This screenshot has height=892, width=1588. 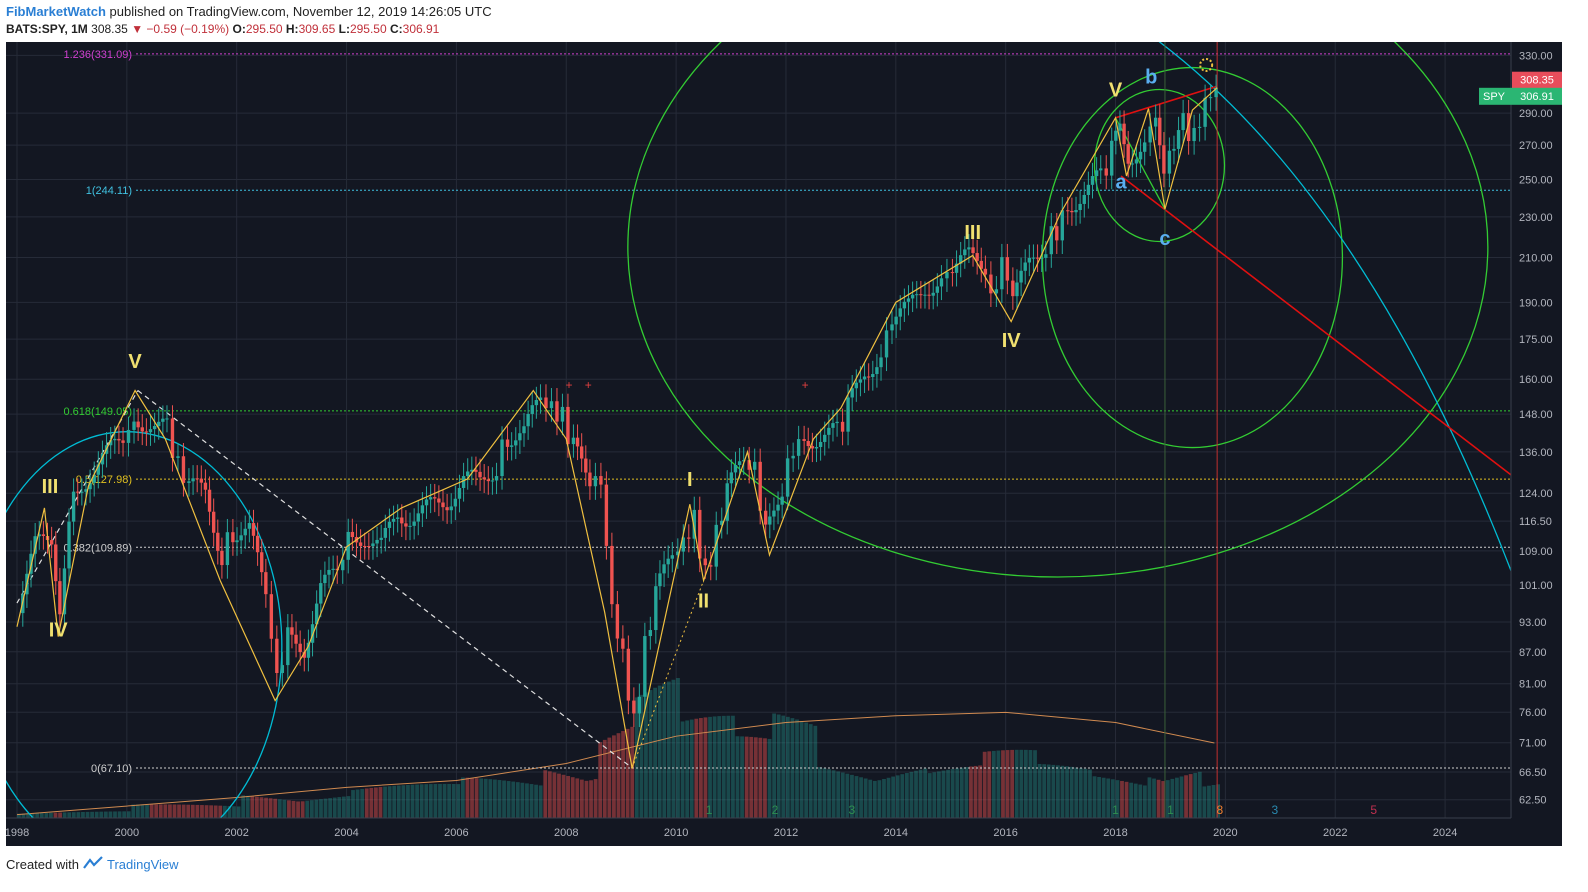 What do you see at coordinates (142, 864) in the screenshot?
I see `tradingview-link: TradingView` at bounding box center [142, 864].